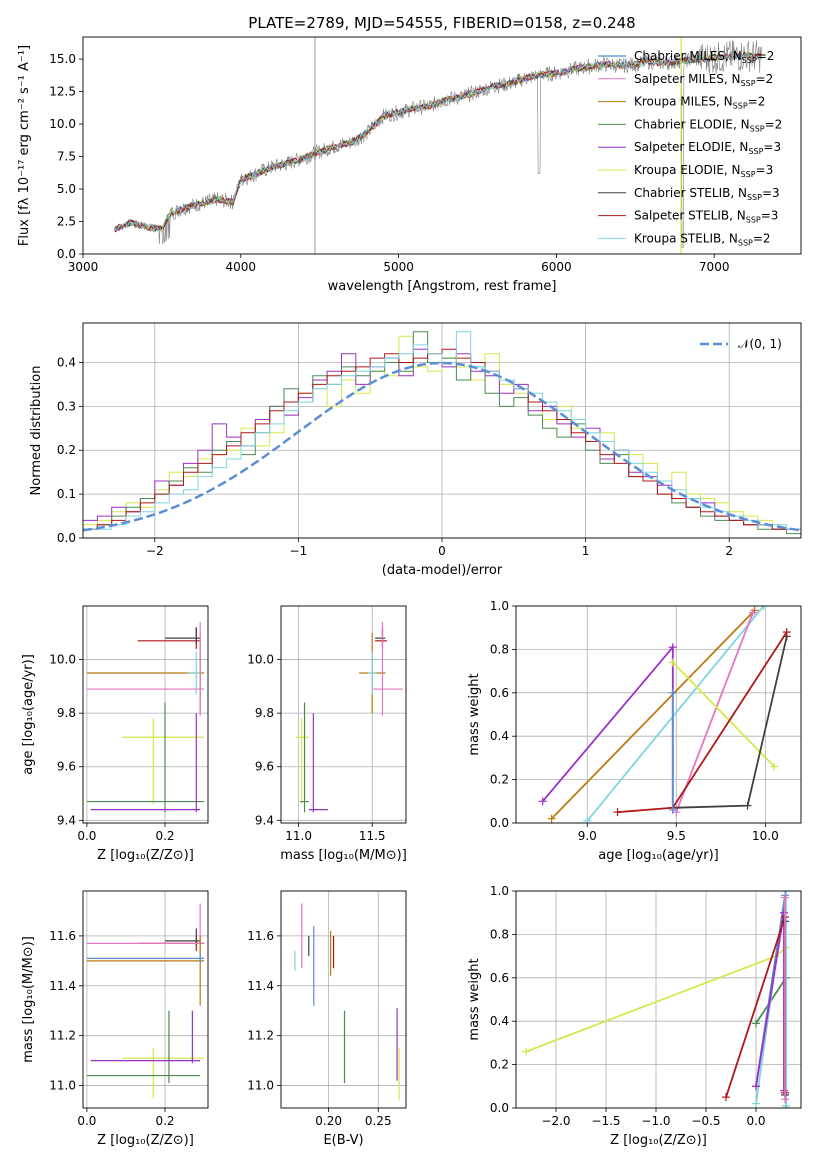  What do you see at coordinates (66, 406) in the screenshot?
I see `y-tick-label: 0.3` at bounding box center [66, 406].